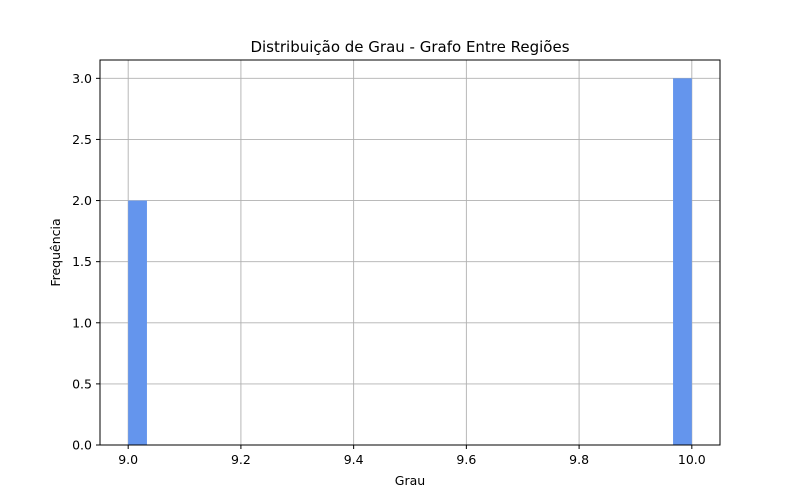 This screenshot has height=500, width=800. What do you see at coordinates (82, 78) in the screenshot?
I see `y-tick-label: 3.0` at bounding box center [82, 78].